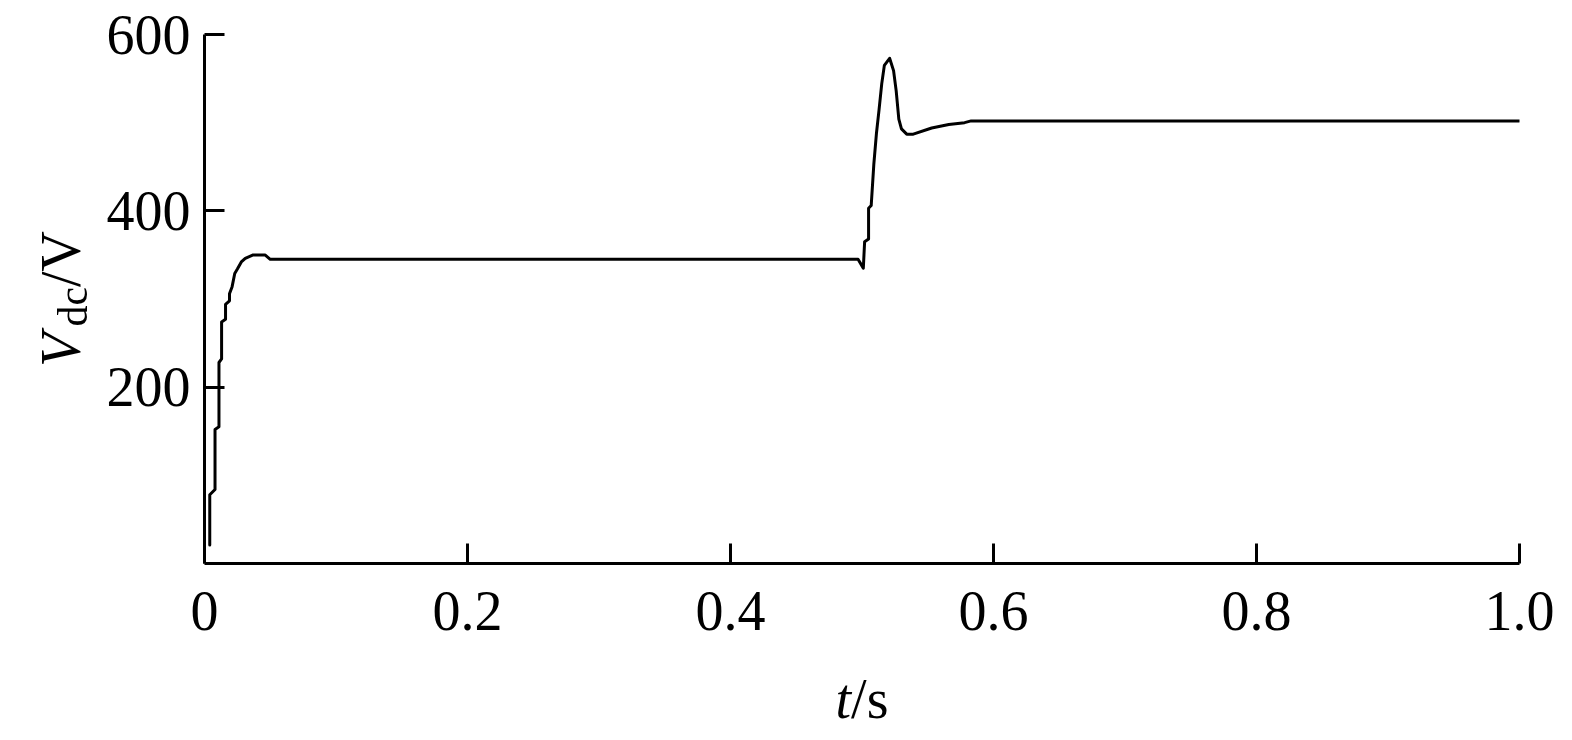  What do you see at coordinates (862, 698) in the screenshot?
I see `x-axis-title: t/s` at bounding box center [862, 698].